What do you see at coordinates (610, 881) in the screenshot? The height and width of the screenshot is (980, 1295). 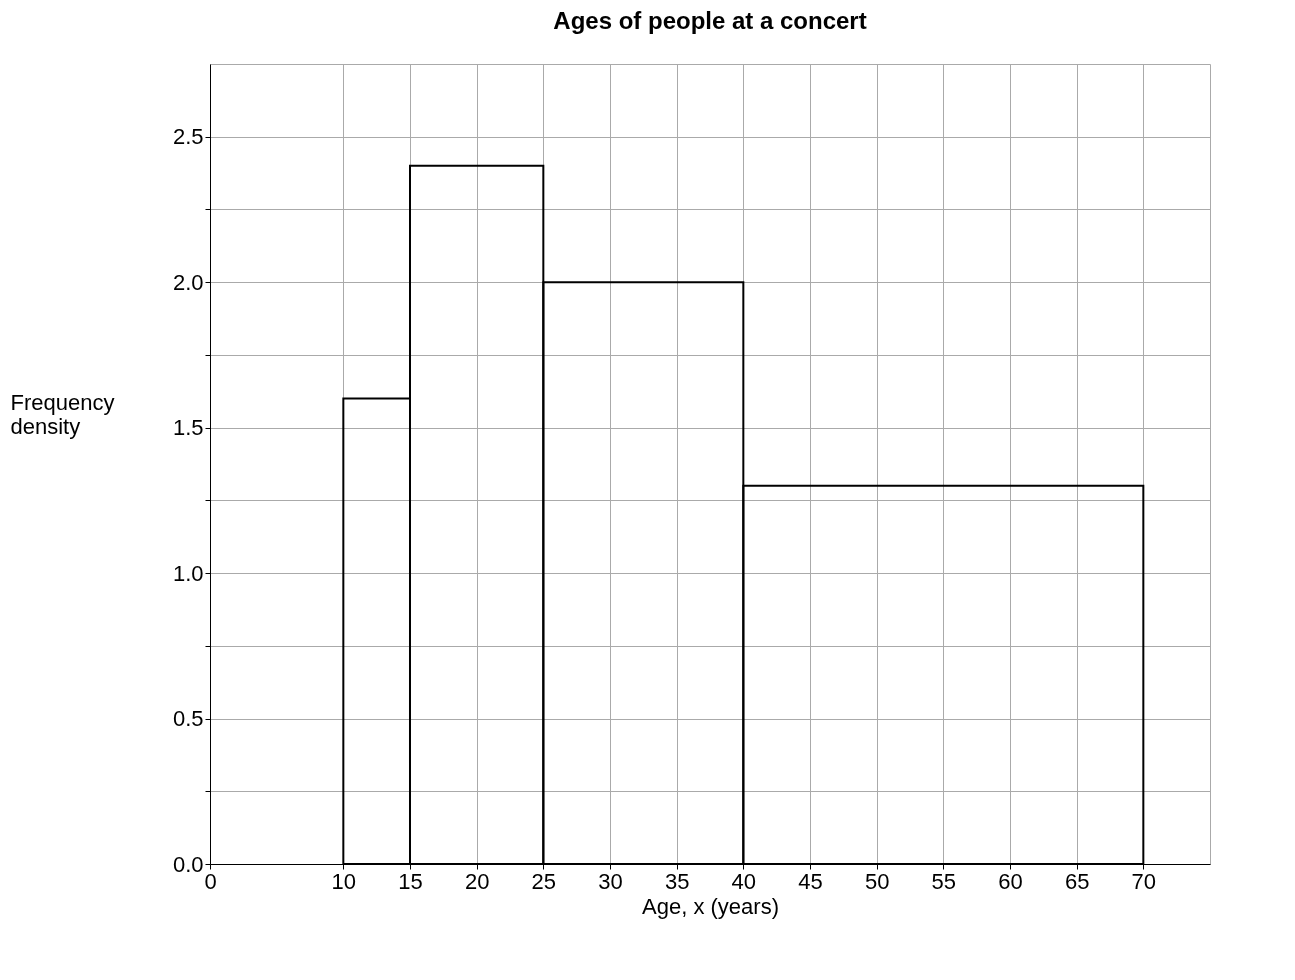 I see `x-tick-label: 30` at bounding box center [610, 881].